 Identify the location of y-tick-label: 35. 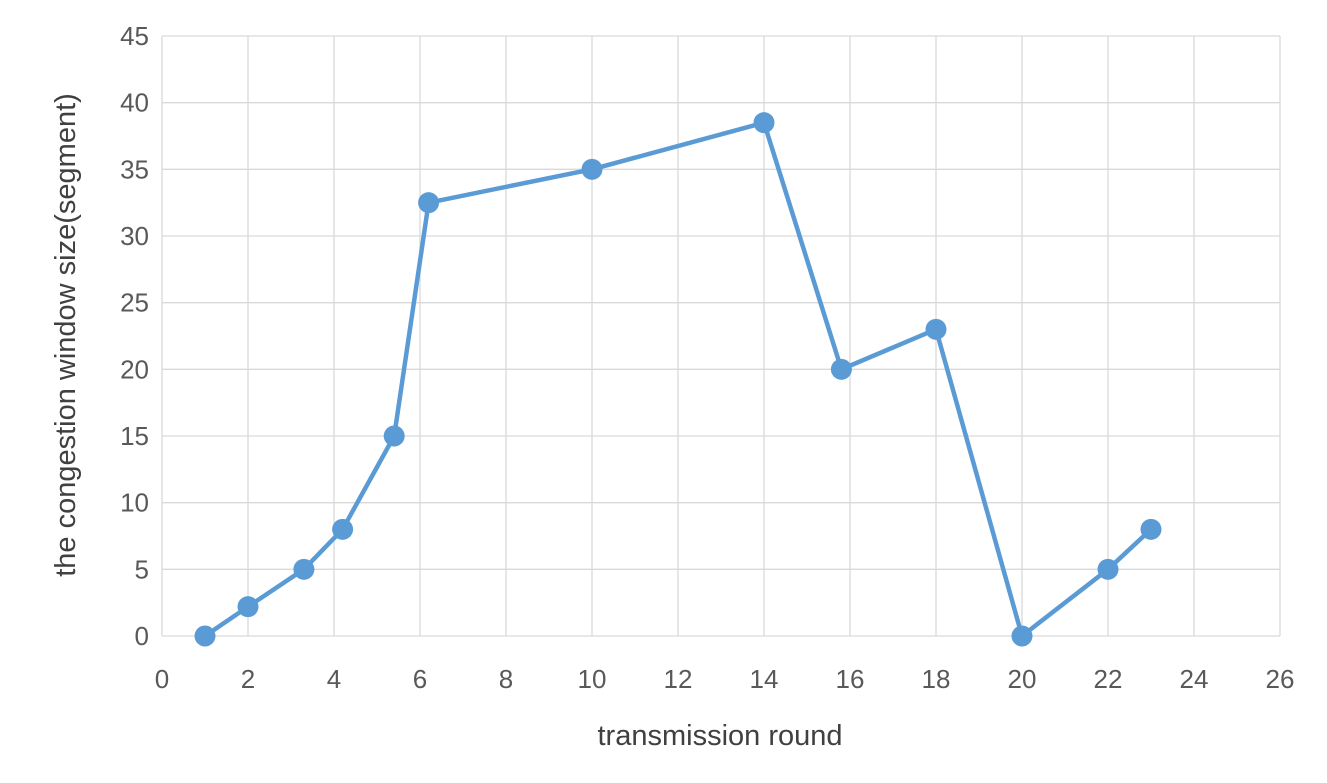
(134, 169).